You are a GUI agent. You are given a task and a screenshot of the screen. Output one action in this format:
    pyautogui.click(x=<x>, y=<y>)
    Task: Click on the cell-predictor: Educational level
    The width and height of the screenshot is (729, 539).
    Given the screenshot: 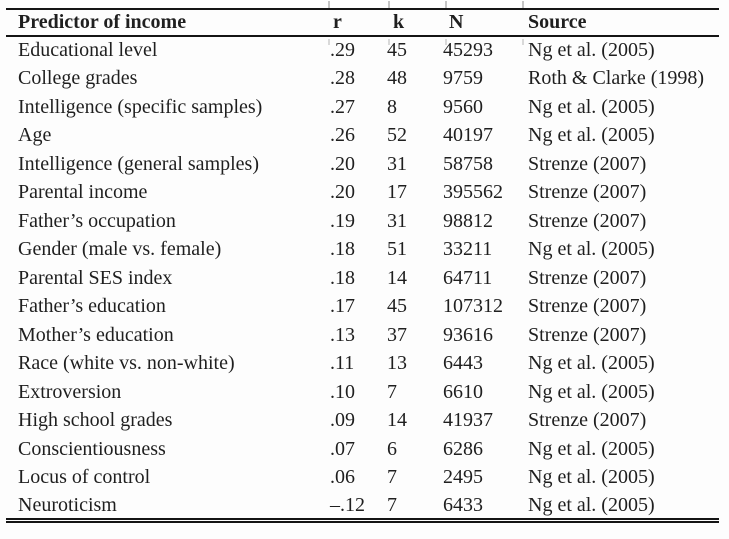 What is the action you would take?
    pyautogui.click(x=88, y=50)
    